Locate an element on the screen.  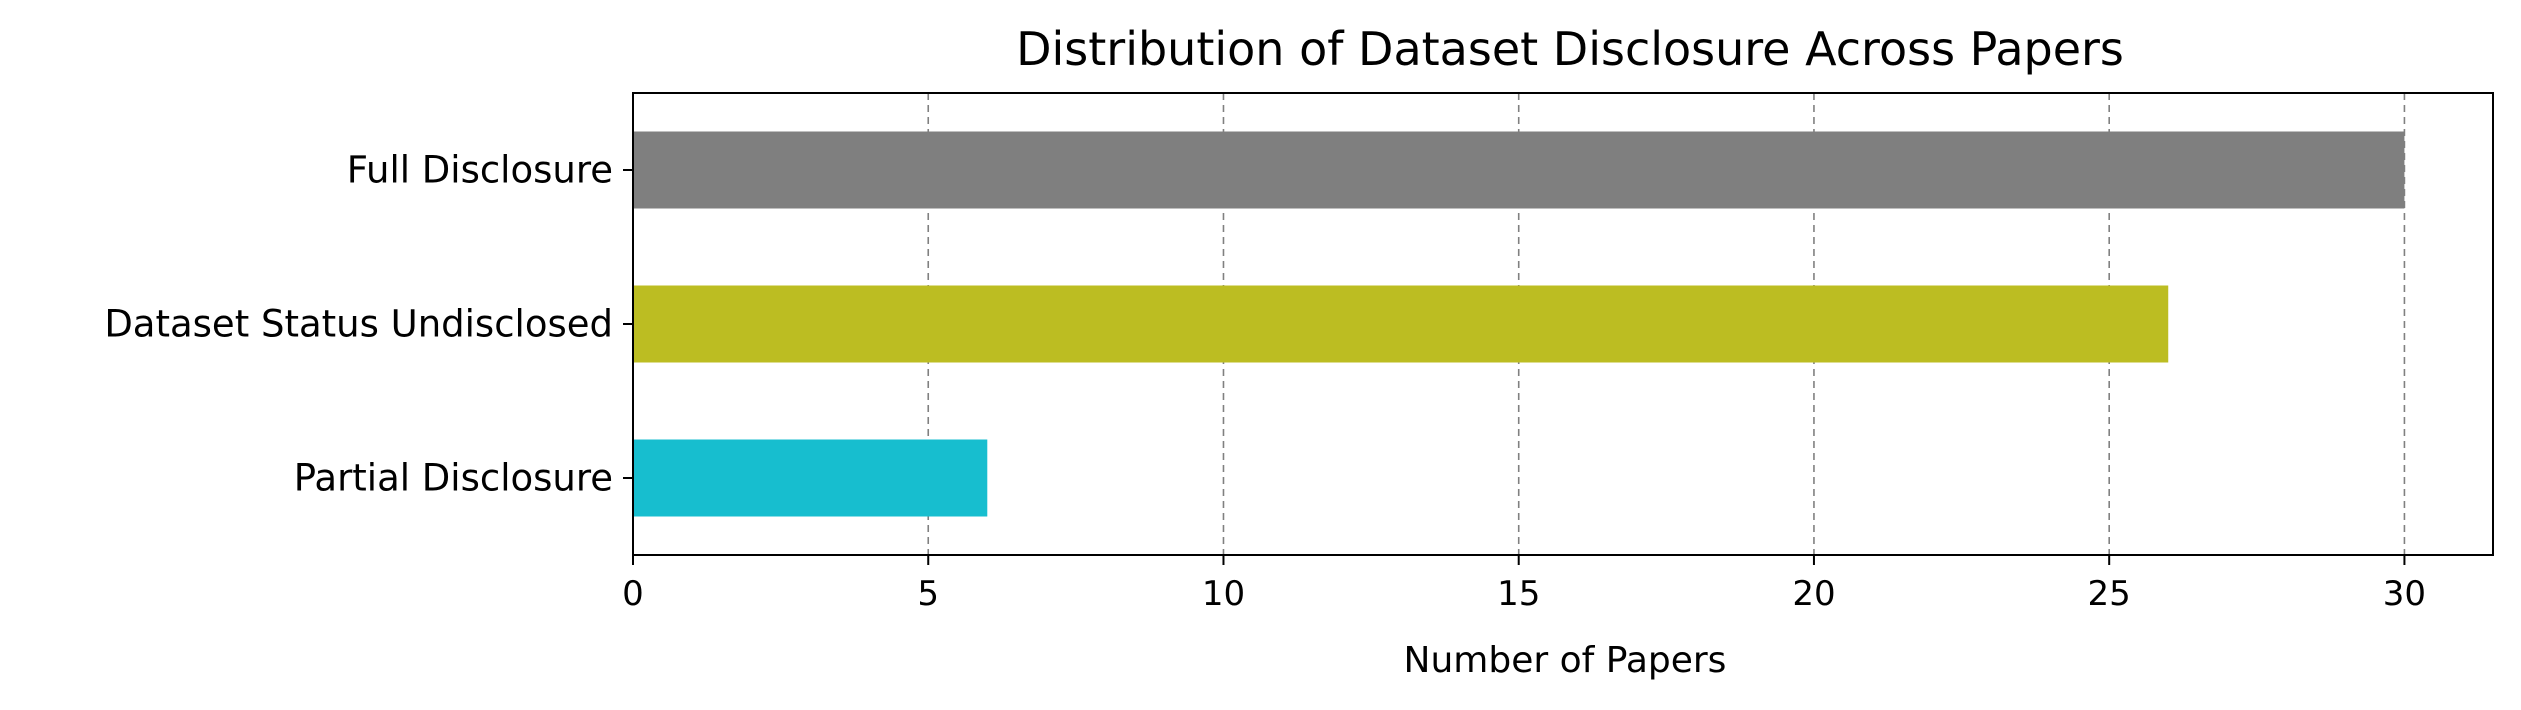
x-tick-label: 5 is located at coordinates (928, 594).